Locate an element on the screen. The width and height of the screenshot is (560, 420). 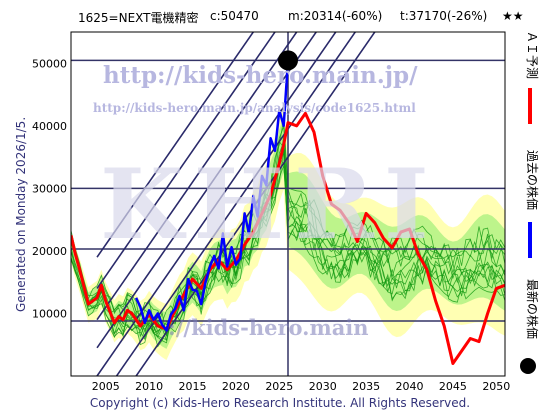
x-tick-label: 2025 is located at coordinates (279, 386).